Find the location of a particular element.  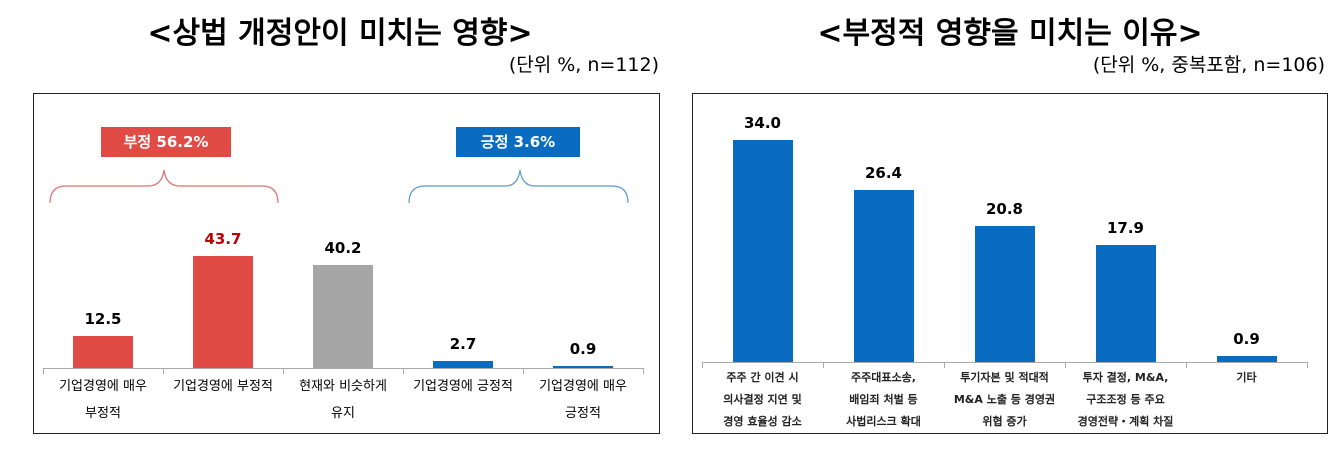

right-chart-unit: (단위 %, 중복포함, n=106) is located at coordinates (1208, 65).